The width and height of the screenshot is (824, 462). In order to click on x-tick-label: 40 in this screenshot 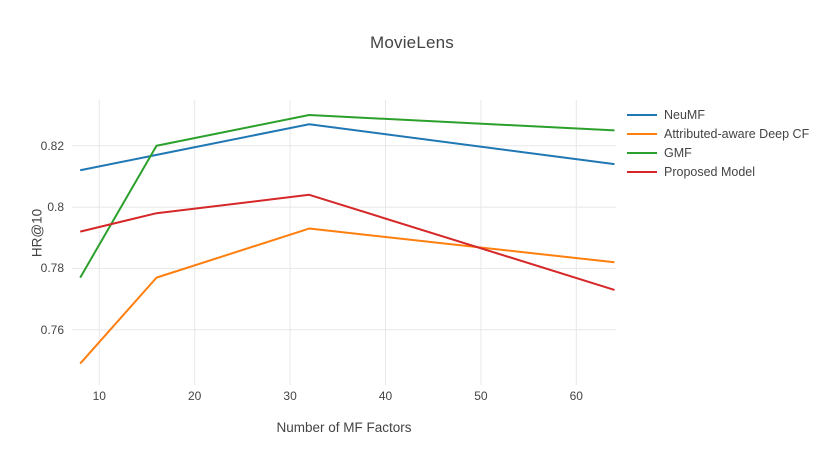, I will do `click(385, 396)`.